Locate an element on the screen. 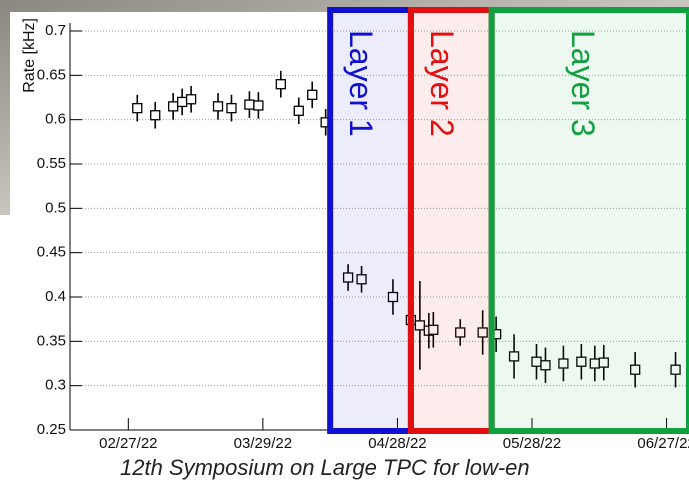  x-tick-label: 06/27/22 is located at coordinates (663, 443).